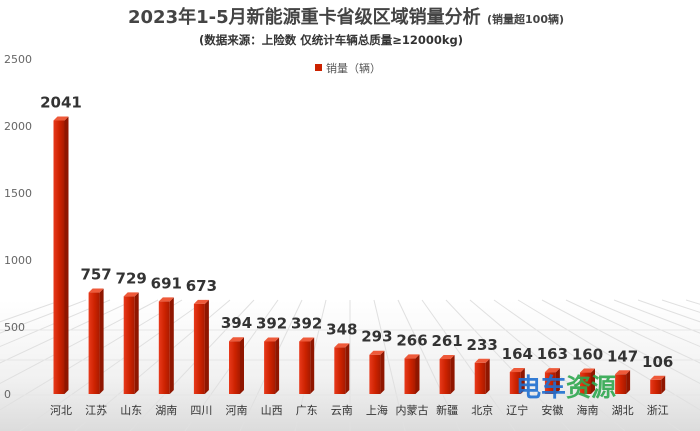  Describe the element at coordinates (517, 354) in the screenshot. I see `data-label-辽宁: 164` at that location.